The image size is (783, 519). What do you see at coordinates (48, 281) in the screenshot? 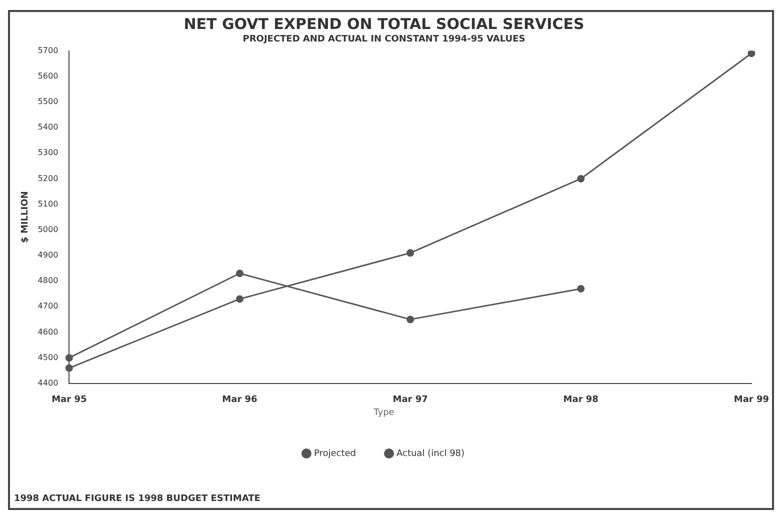
I see `y-tick-label: 4800` at bounding box center [48, 281].